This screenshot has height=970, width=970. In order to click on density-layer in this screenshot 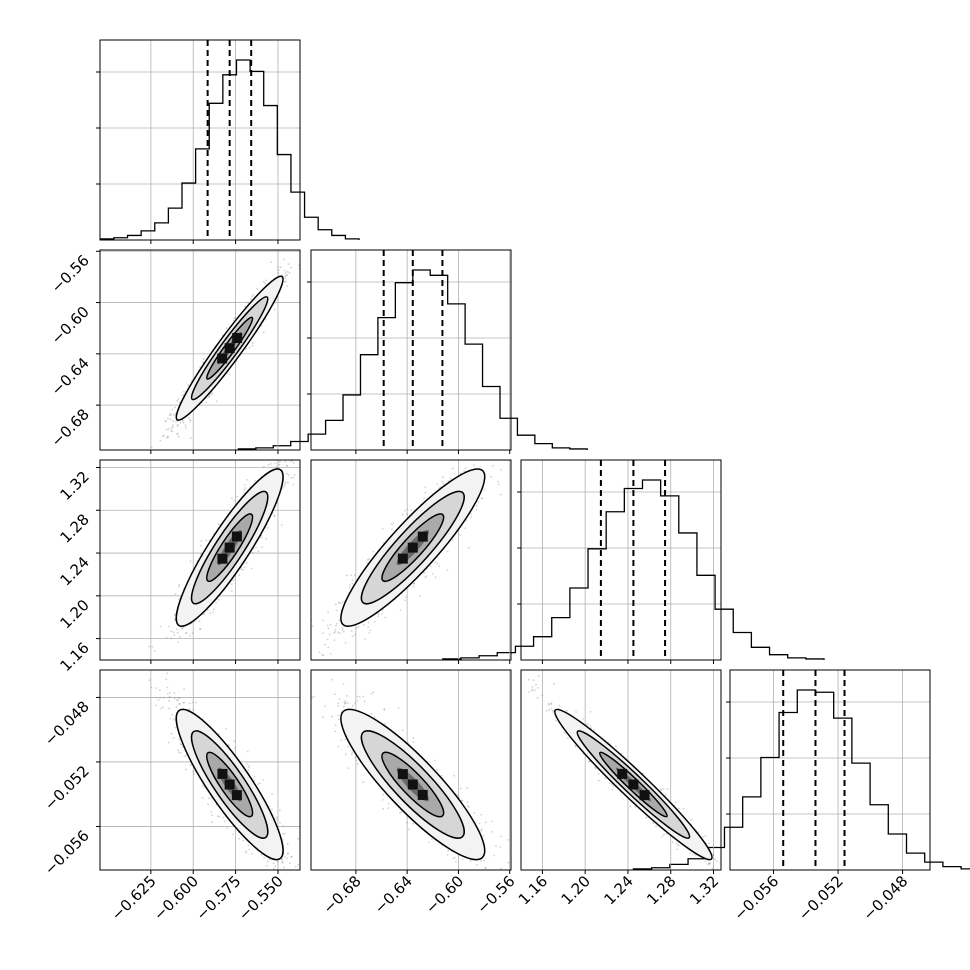, I will do `click(224, 786)`.